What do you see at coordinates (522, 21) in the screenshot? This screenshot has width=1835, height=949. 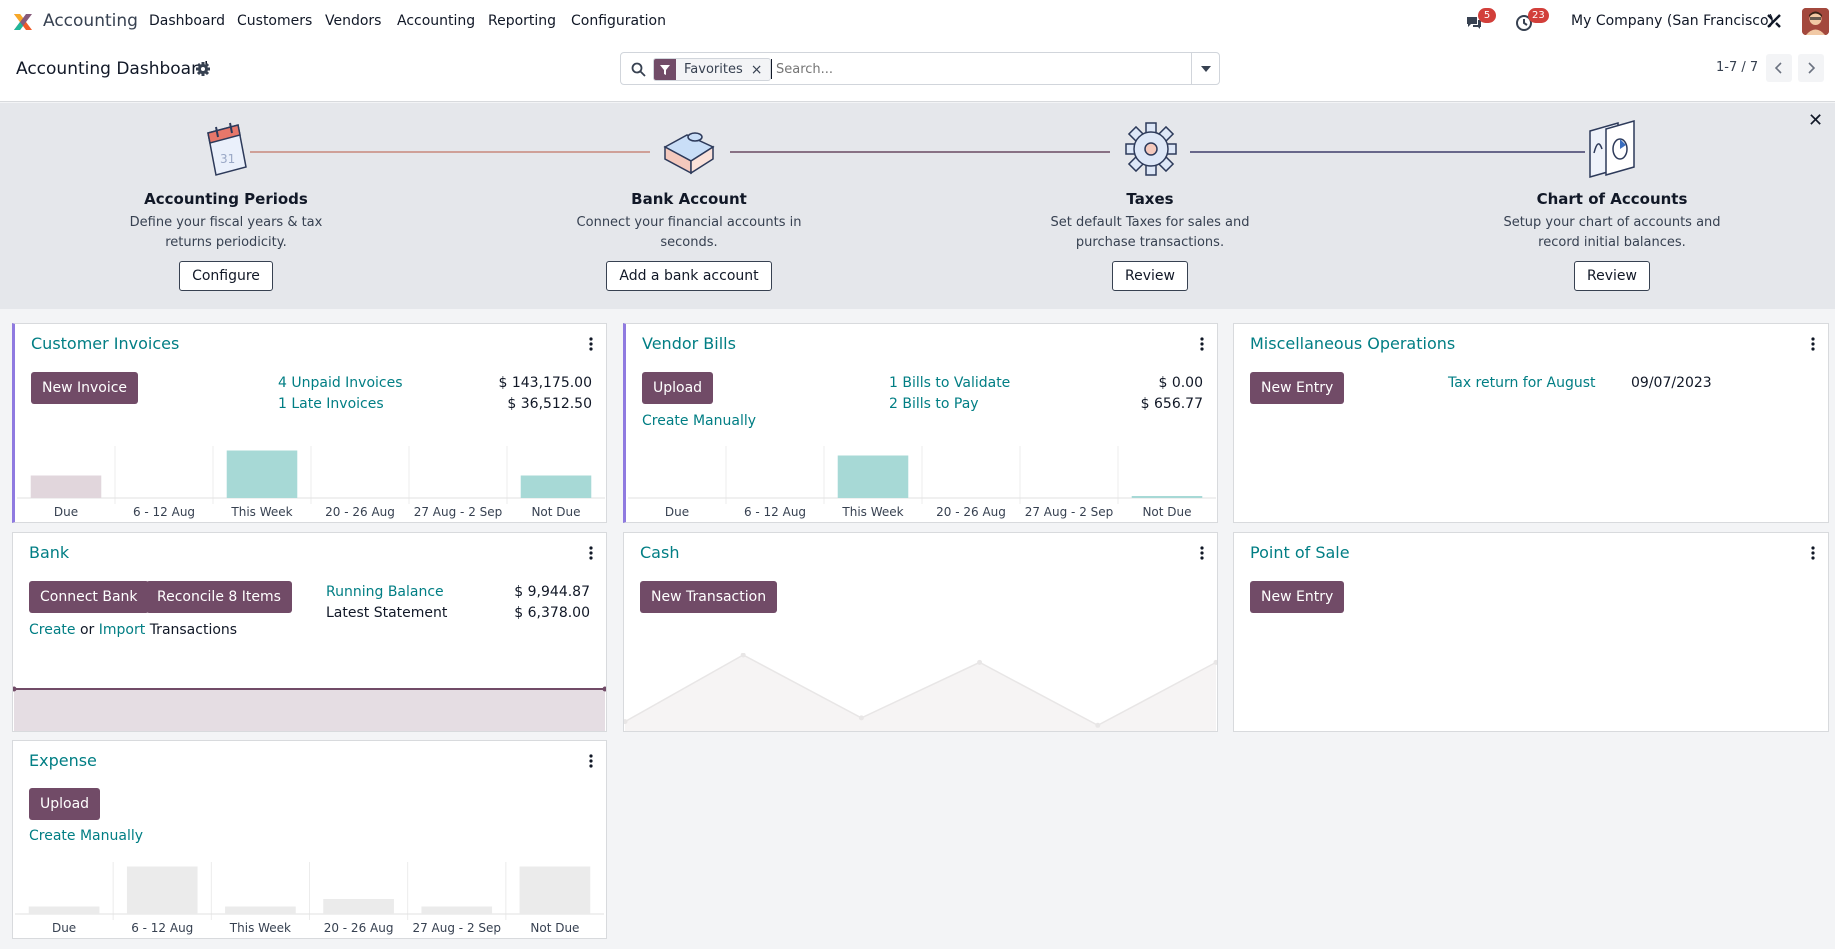 I see `menu-reporting: Reporting` at bounding box center [522, 21].